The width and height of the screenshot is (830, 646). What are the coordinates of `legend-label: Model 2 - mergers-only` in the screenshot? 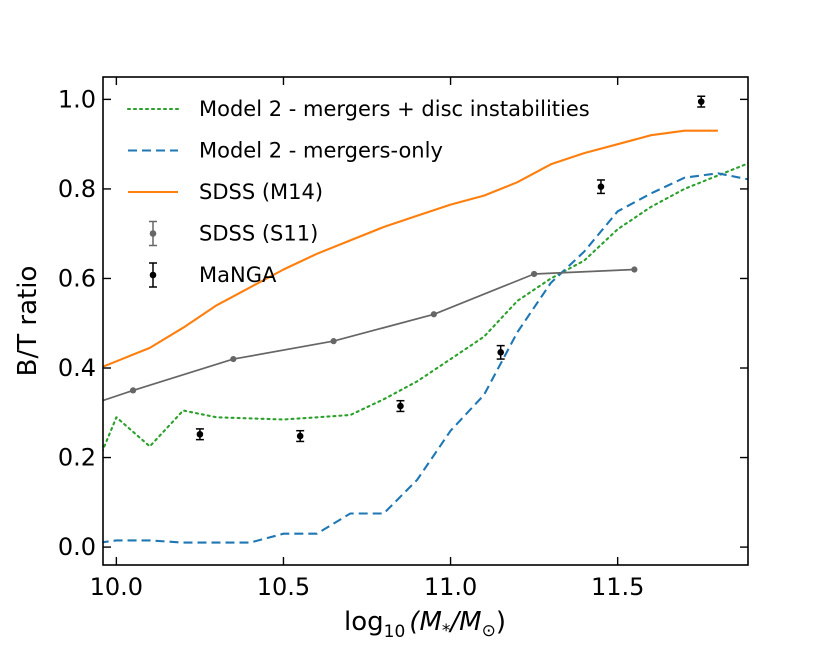 It's located at (321, 151).